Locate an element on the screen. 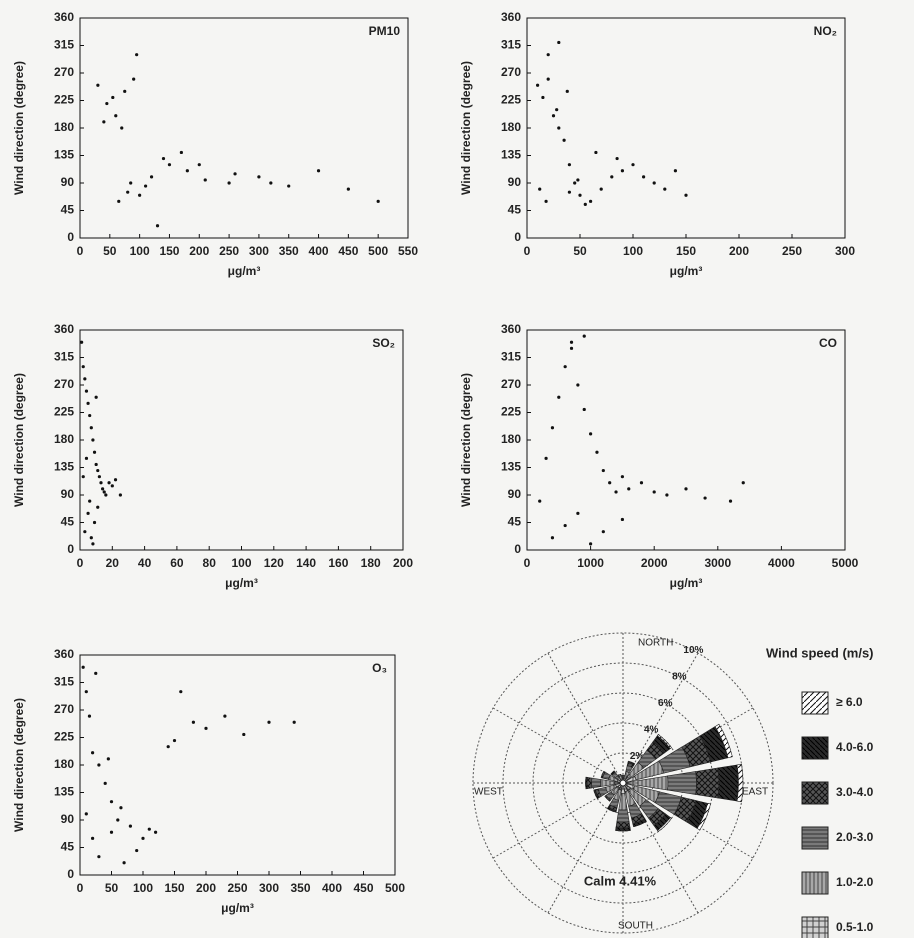  ring is located at coordinates (623, 783).